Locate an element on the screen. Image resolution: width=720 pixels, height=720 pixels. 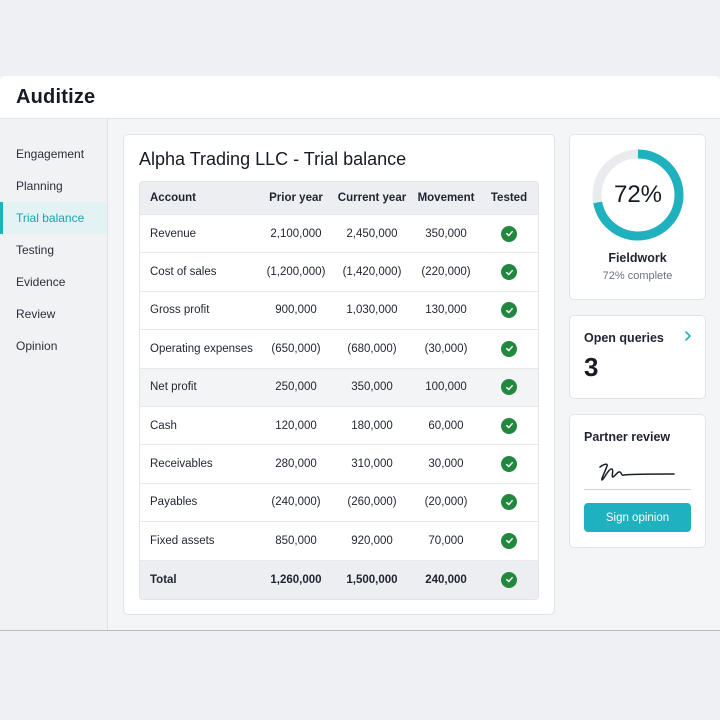
cell-account: Cost of sales is located at coordinates (183, 272).